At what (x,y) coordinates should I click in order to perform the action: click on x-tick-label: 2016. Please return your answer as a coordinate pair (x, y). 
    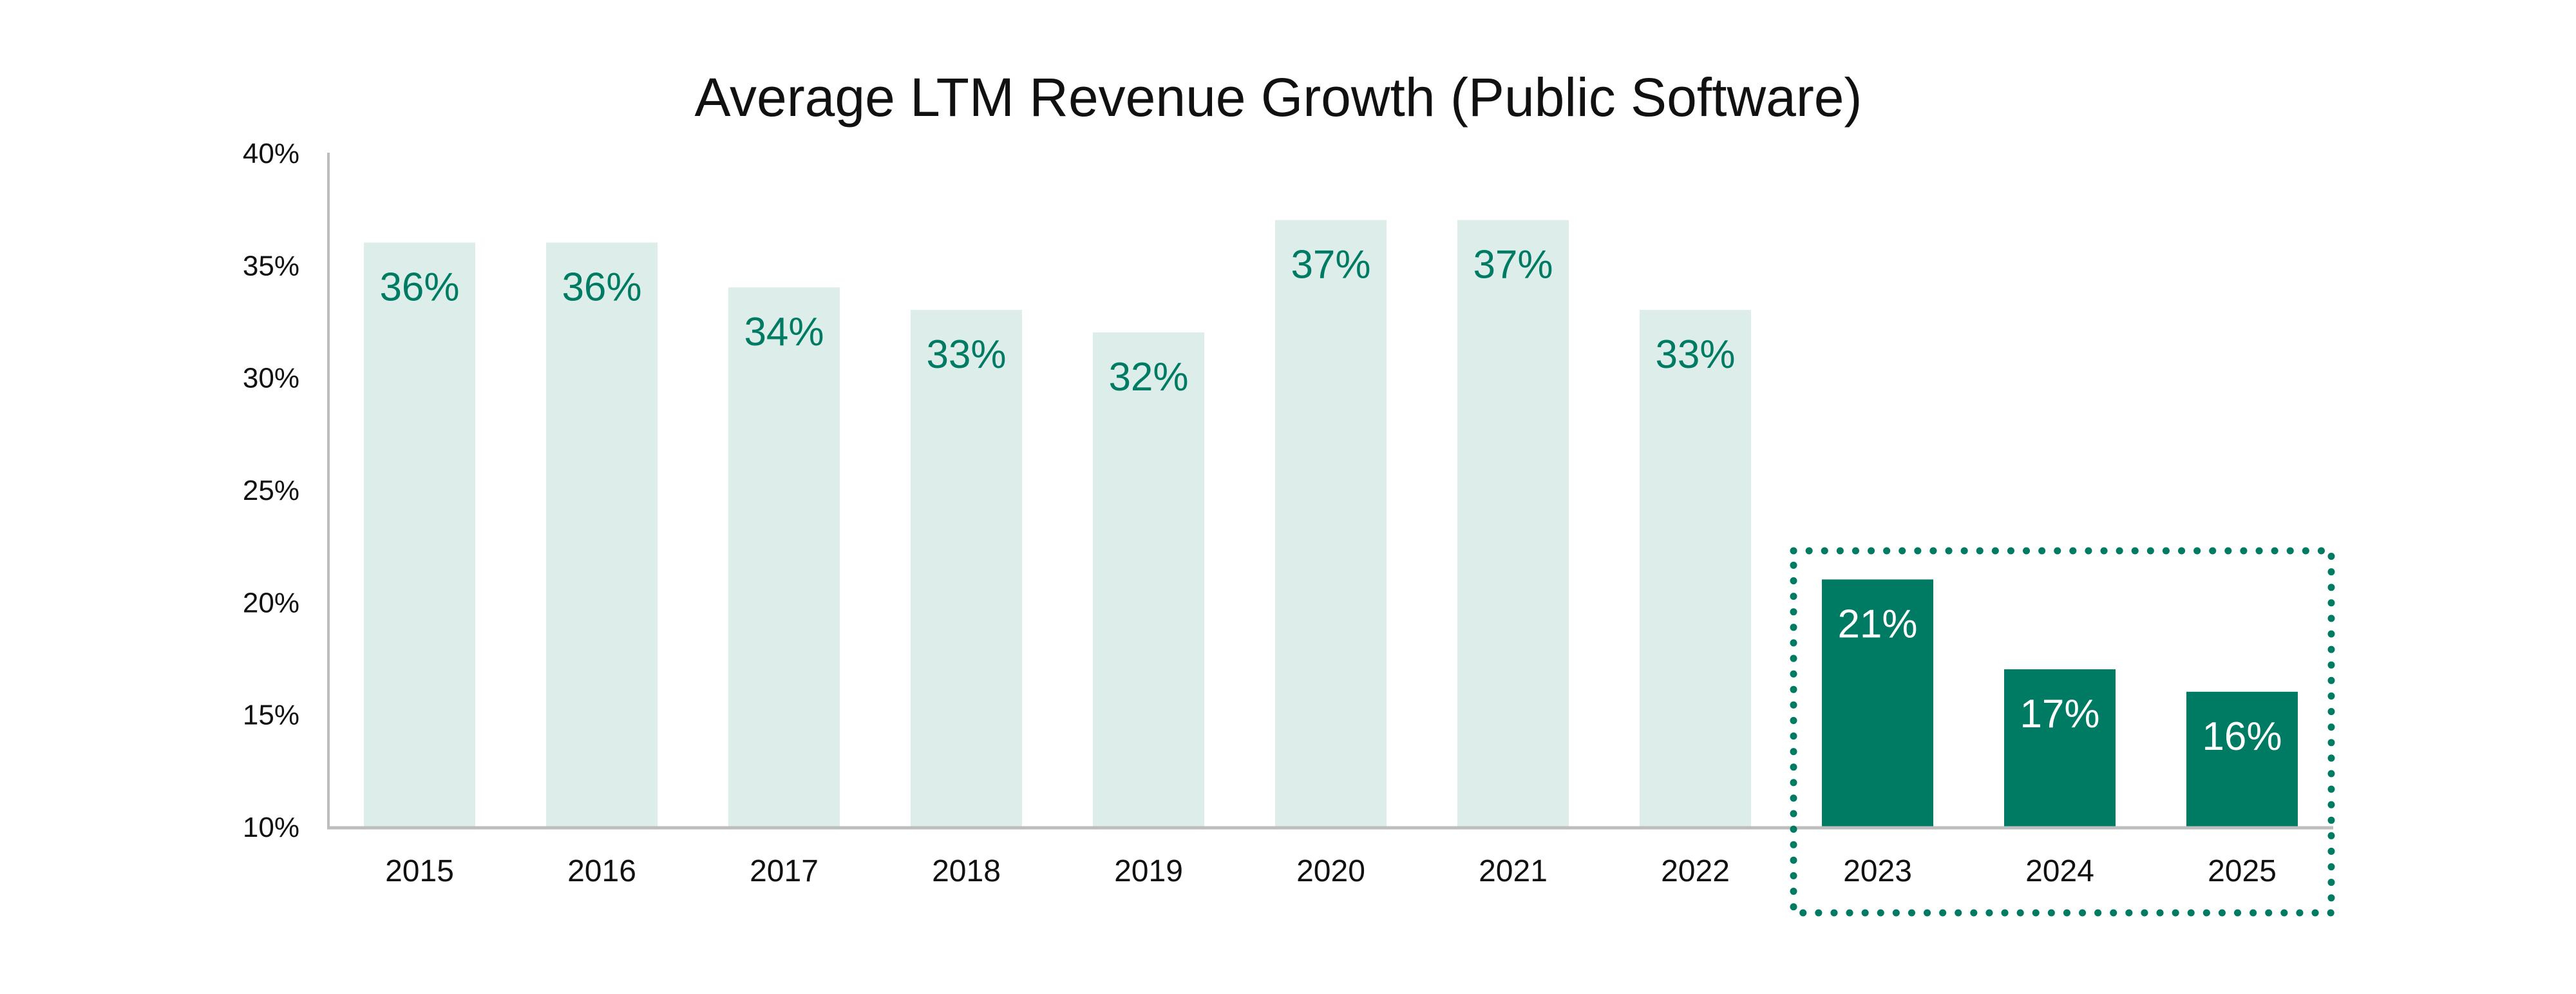
    Looking at the image, I should click on (602, 871).